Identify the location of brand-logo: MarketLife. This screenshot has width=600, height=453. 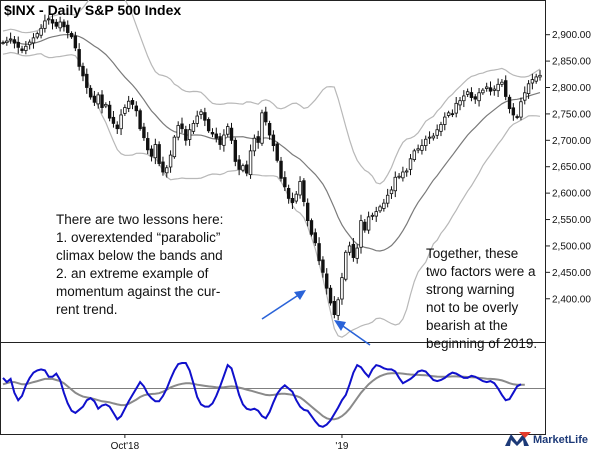
(546, 440).